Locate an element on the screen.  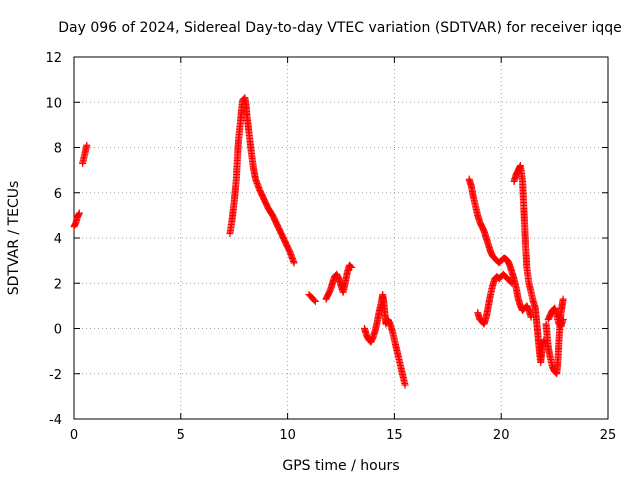
y-tick-label: 6 is located at coordinates (58, 194).